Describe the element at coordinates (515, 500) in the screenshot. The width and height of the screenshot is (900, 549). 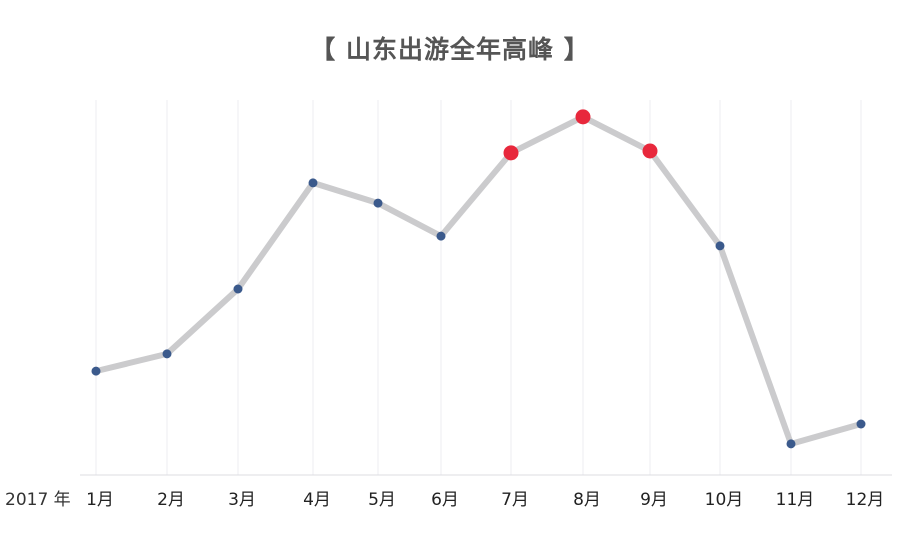
I see `x-tick-label: 7月` at that location.